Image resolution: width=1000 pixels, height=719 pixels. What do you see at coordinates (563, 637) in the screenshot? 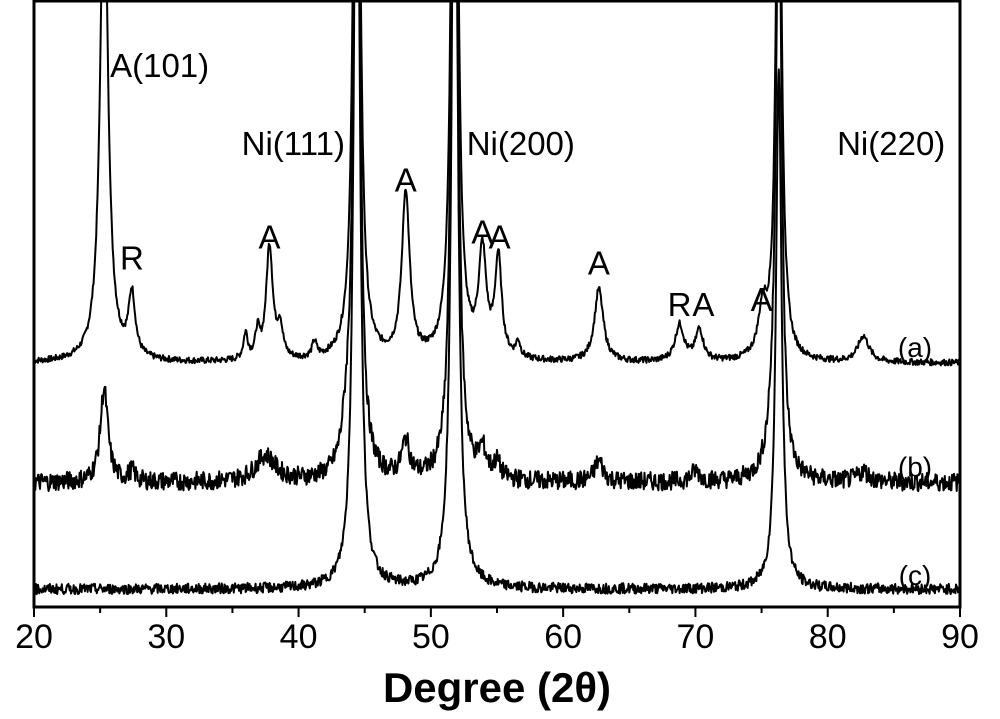
I see `x-tick-label: 60` at bounding box center [563, 637].